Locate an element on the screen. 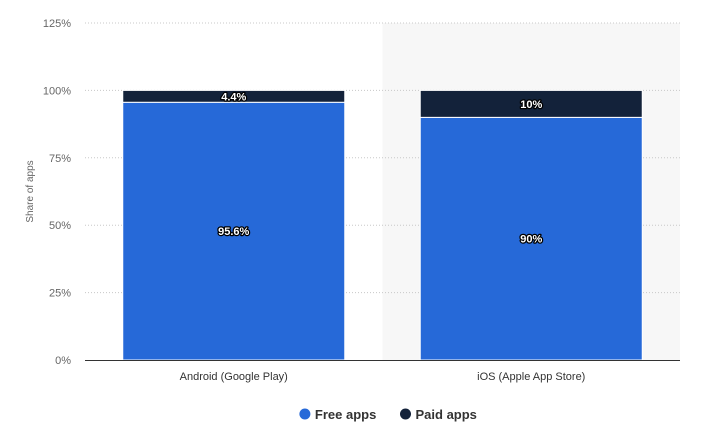  y-tick-label: 75% is located at coordinates (60, 159).